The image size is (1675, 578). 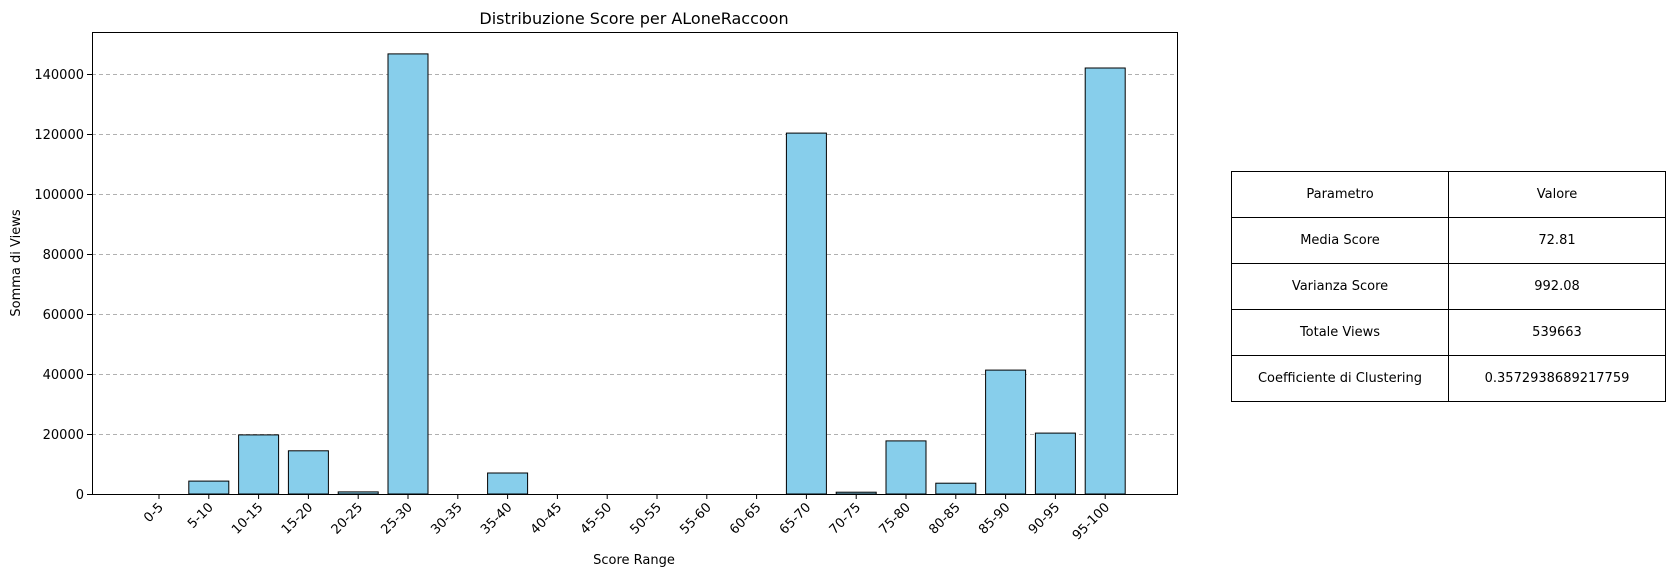 What do you see at coordinates (63, 285) in the screenshot?
I see `y-axis: 0 20000 40000 60000 80000 100000 120000 140000` at bounding box center [63, 285].